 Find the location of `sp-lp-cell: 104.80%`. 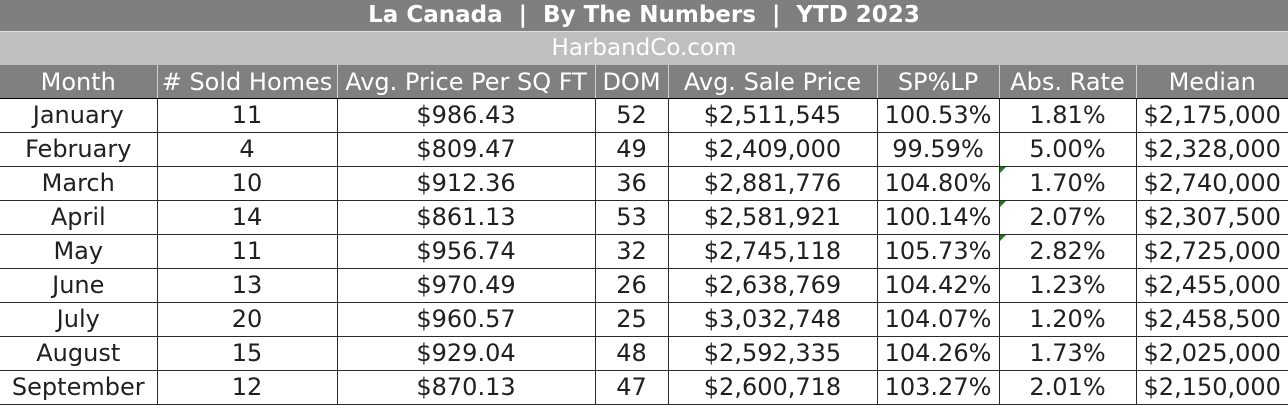

sp-lp-cell: 104.80% is located at coordinates (938, 183).